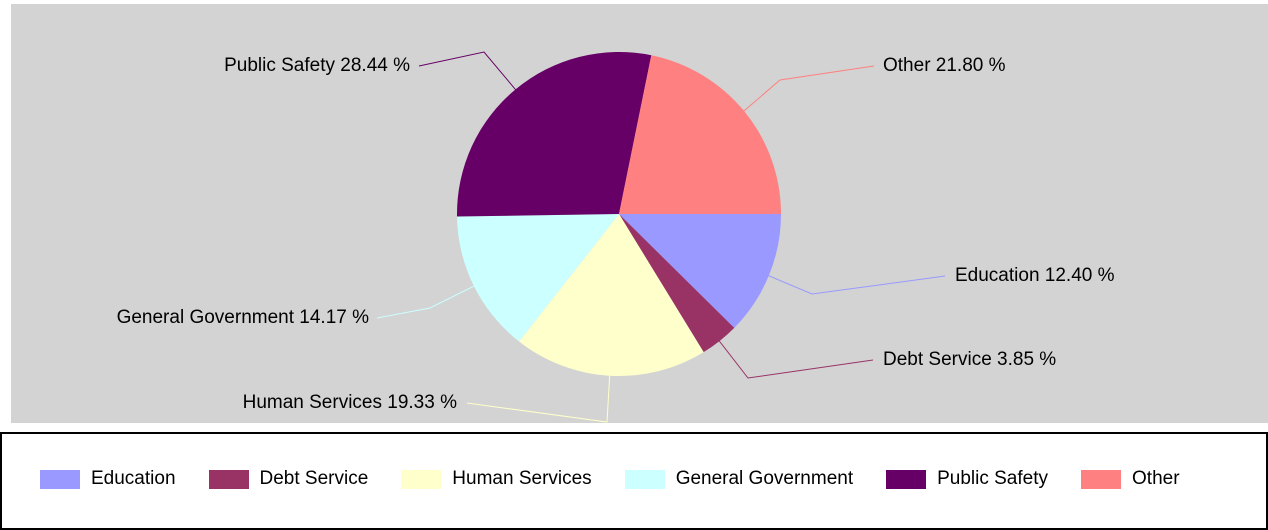 The width and height of the screenshot is (1268, 530). Describe the element at coordinates (969, 359) in the screenshot. I see `slice-label-debt-service: Debt Service 3.85 %` at that location.